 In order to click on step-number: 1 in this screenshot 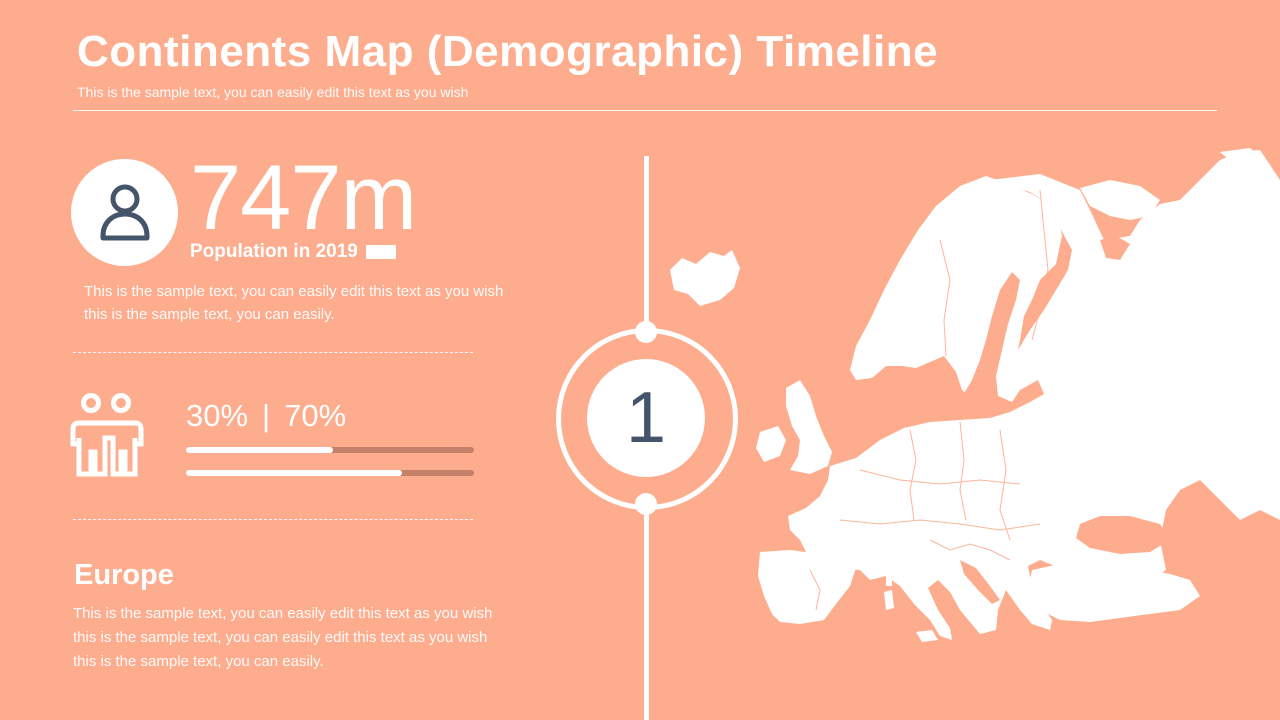, I will do `click(646, 418)`.